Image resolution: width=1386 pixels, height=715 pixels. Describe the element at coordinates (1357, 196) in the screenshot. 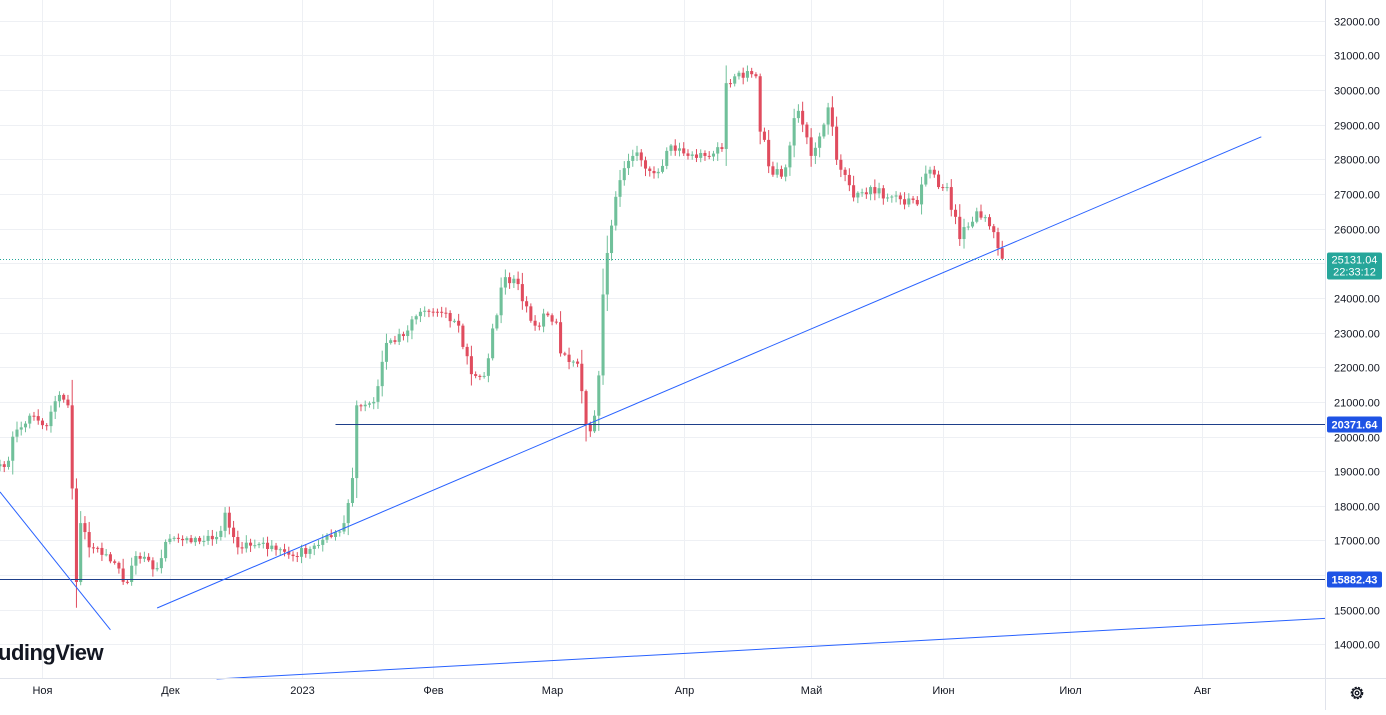

I see `price-tick-label: 27000.00` at that location.